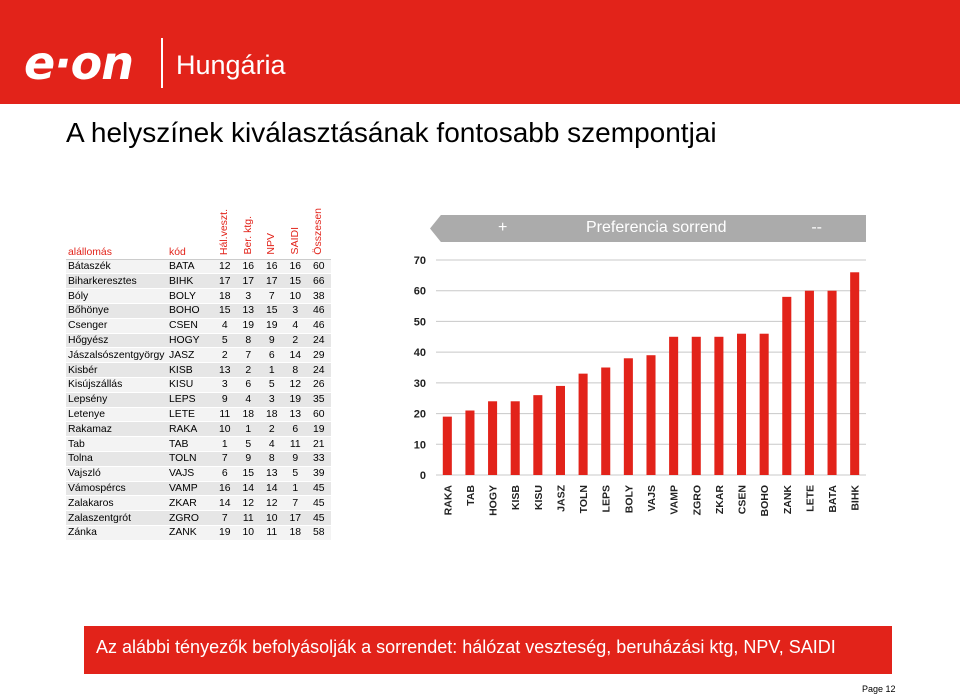 Image resolution: width=960 pixels, height=696 pixels. What do you see at coordinates (319, 355) in the screenshot?
I see `cell-value: 29` at bounding box center [319, 355].